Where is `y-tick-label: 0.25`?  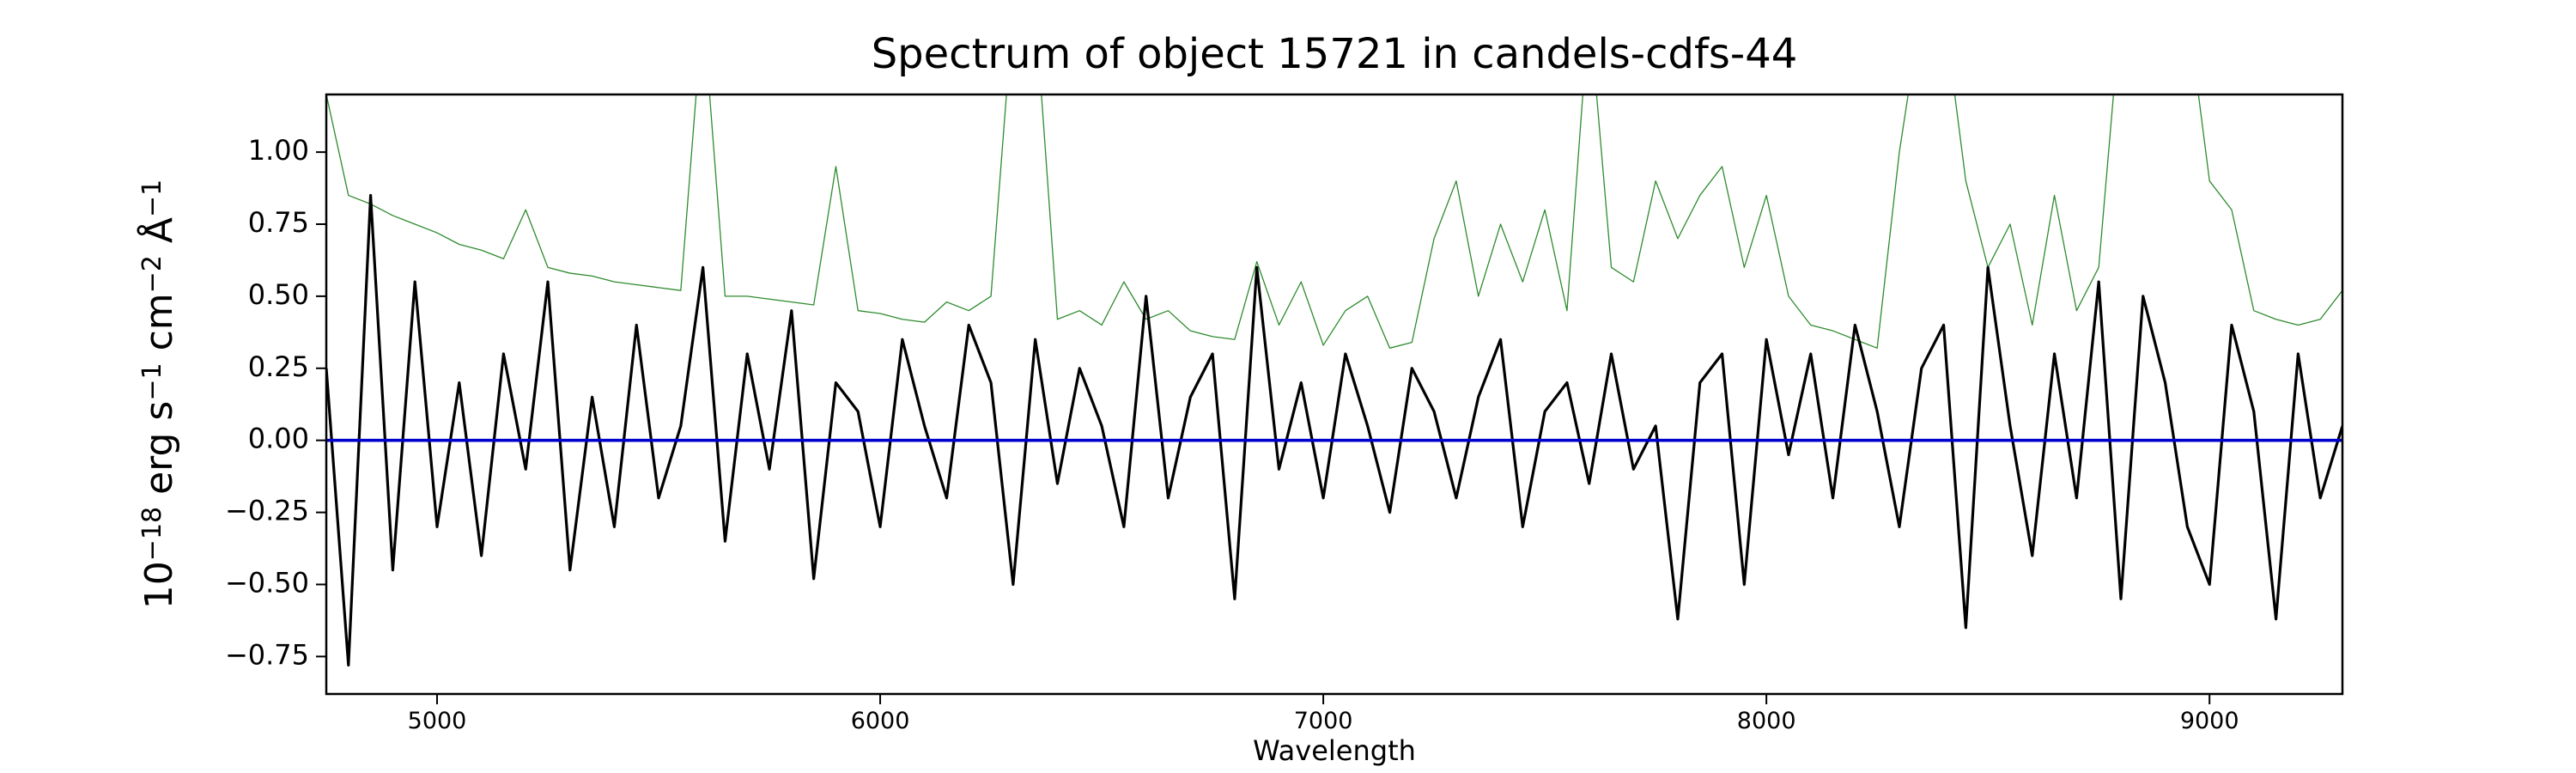
y-tick-label: 0.25 is located at coordinates (279, 367).